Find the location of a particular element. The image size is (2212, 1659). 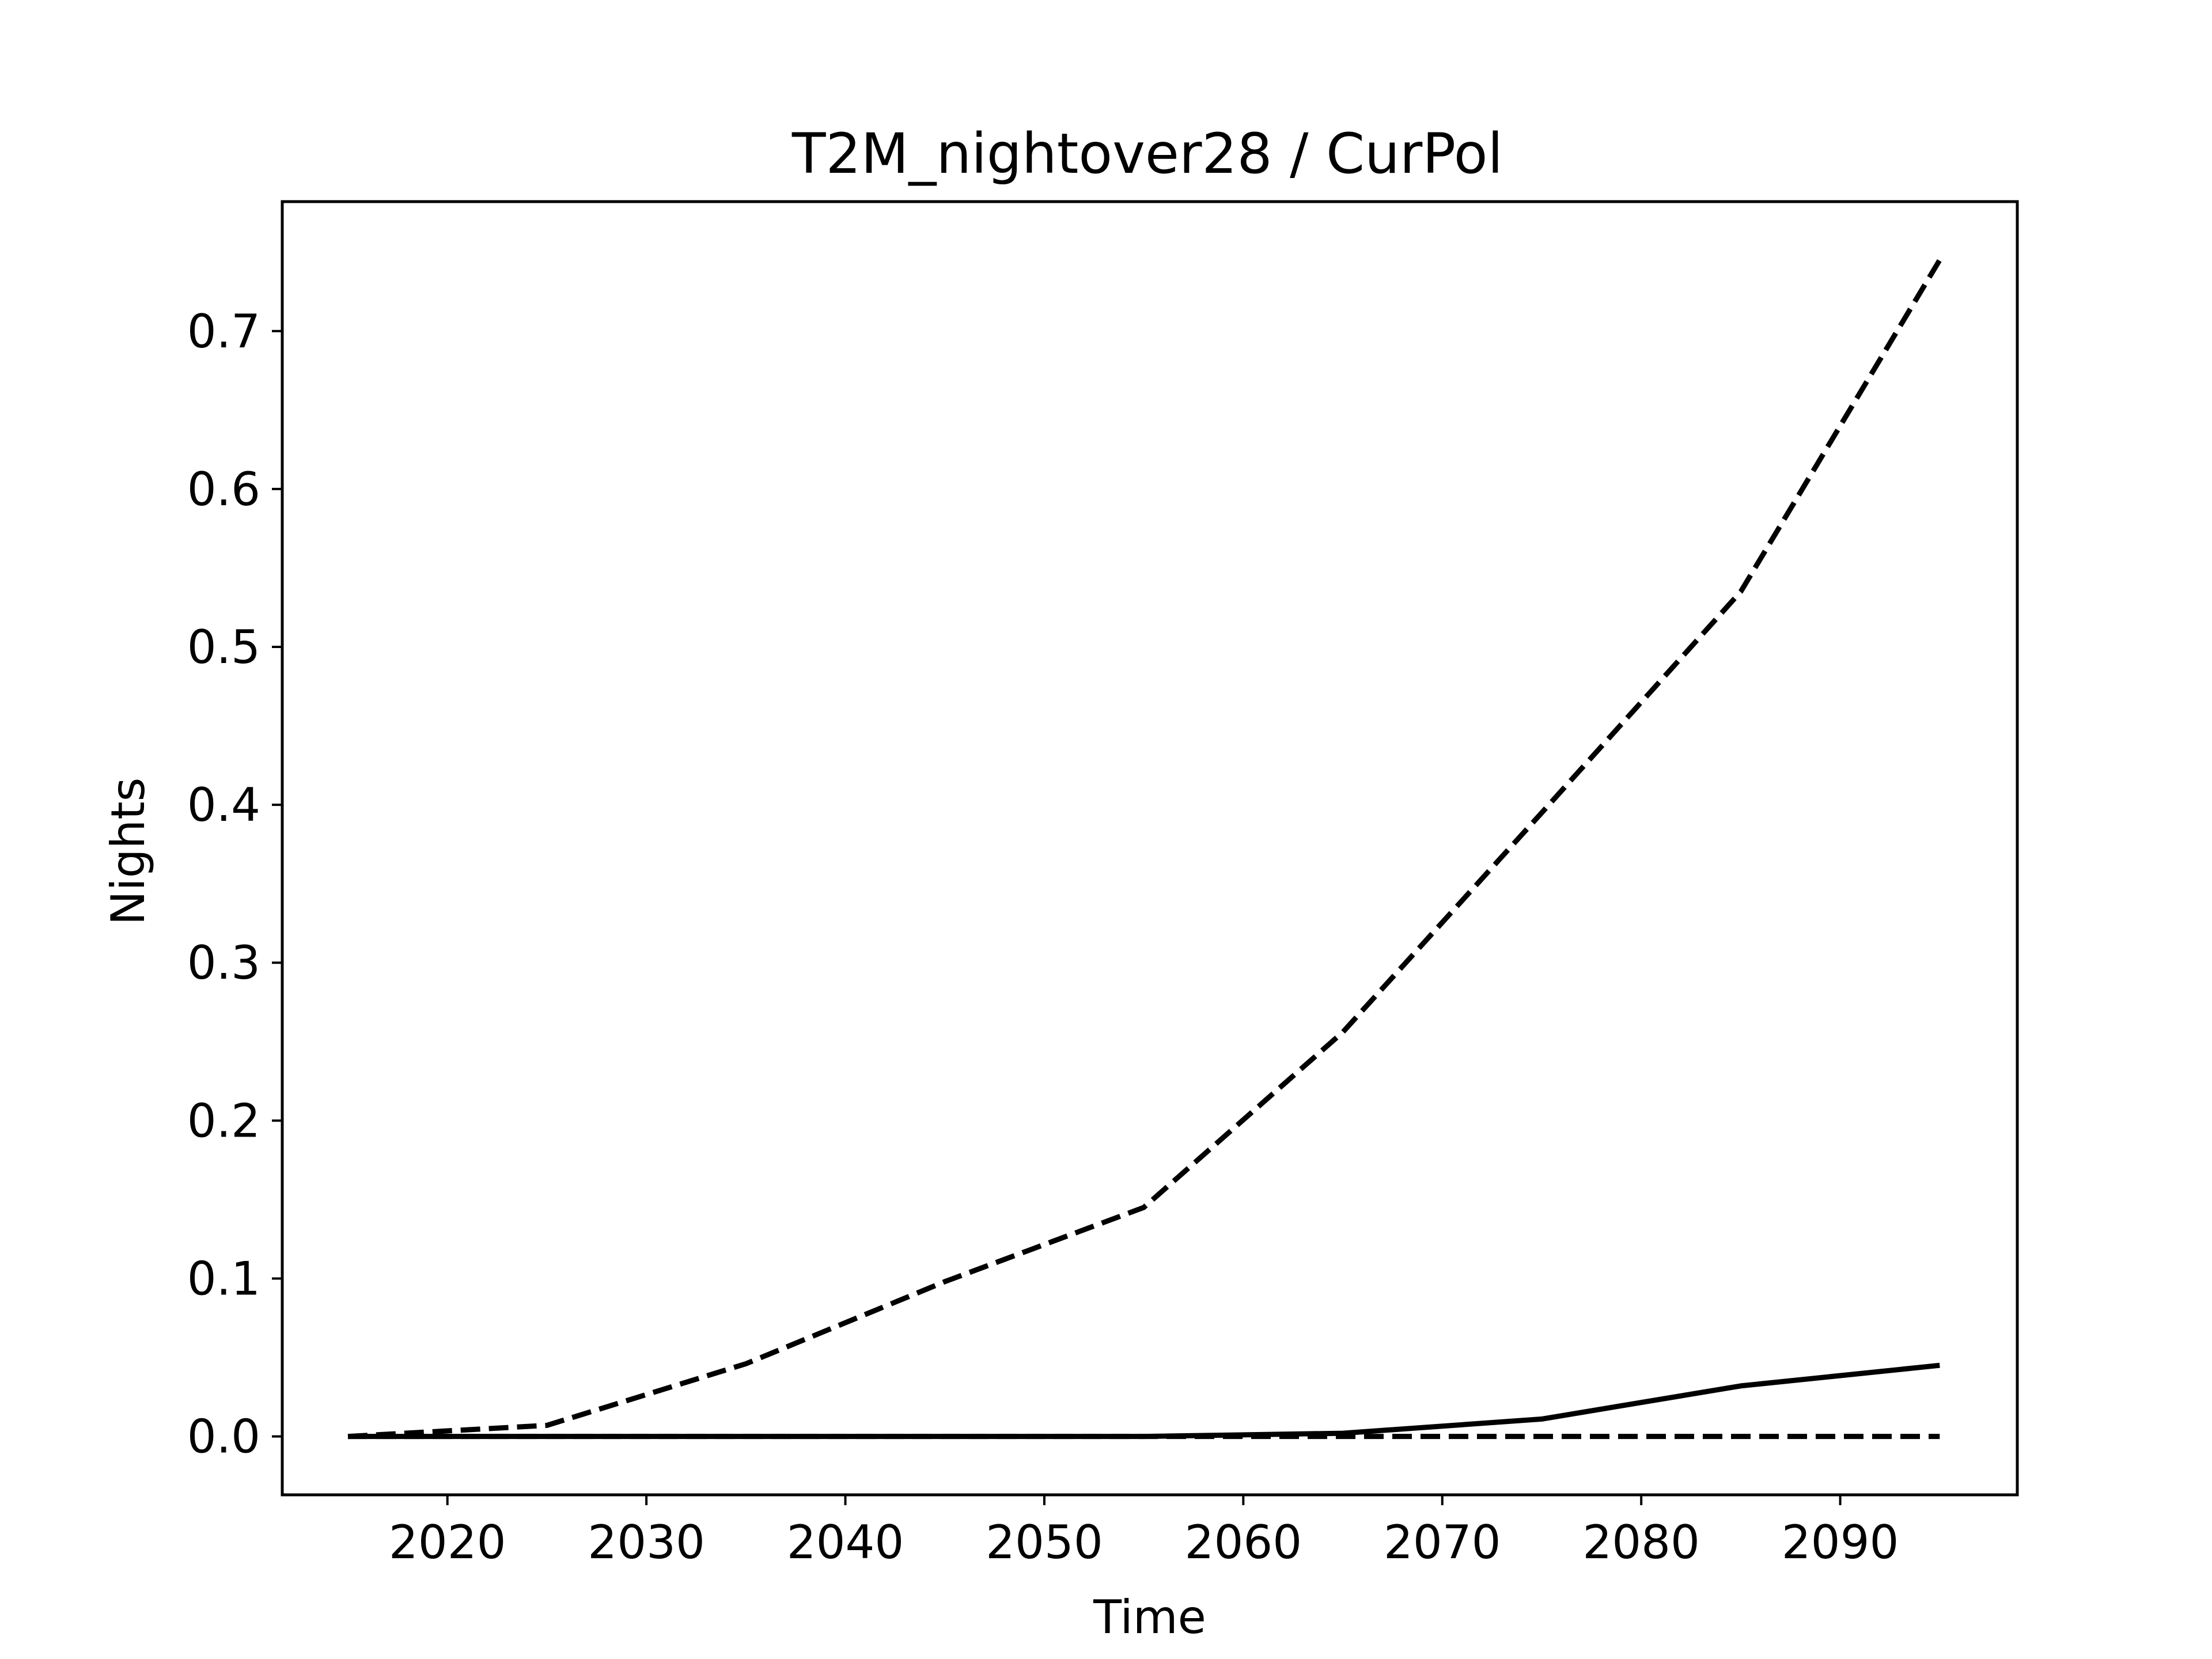

y-tick-label: 0.1 is located at coordinates (223, 1278).